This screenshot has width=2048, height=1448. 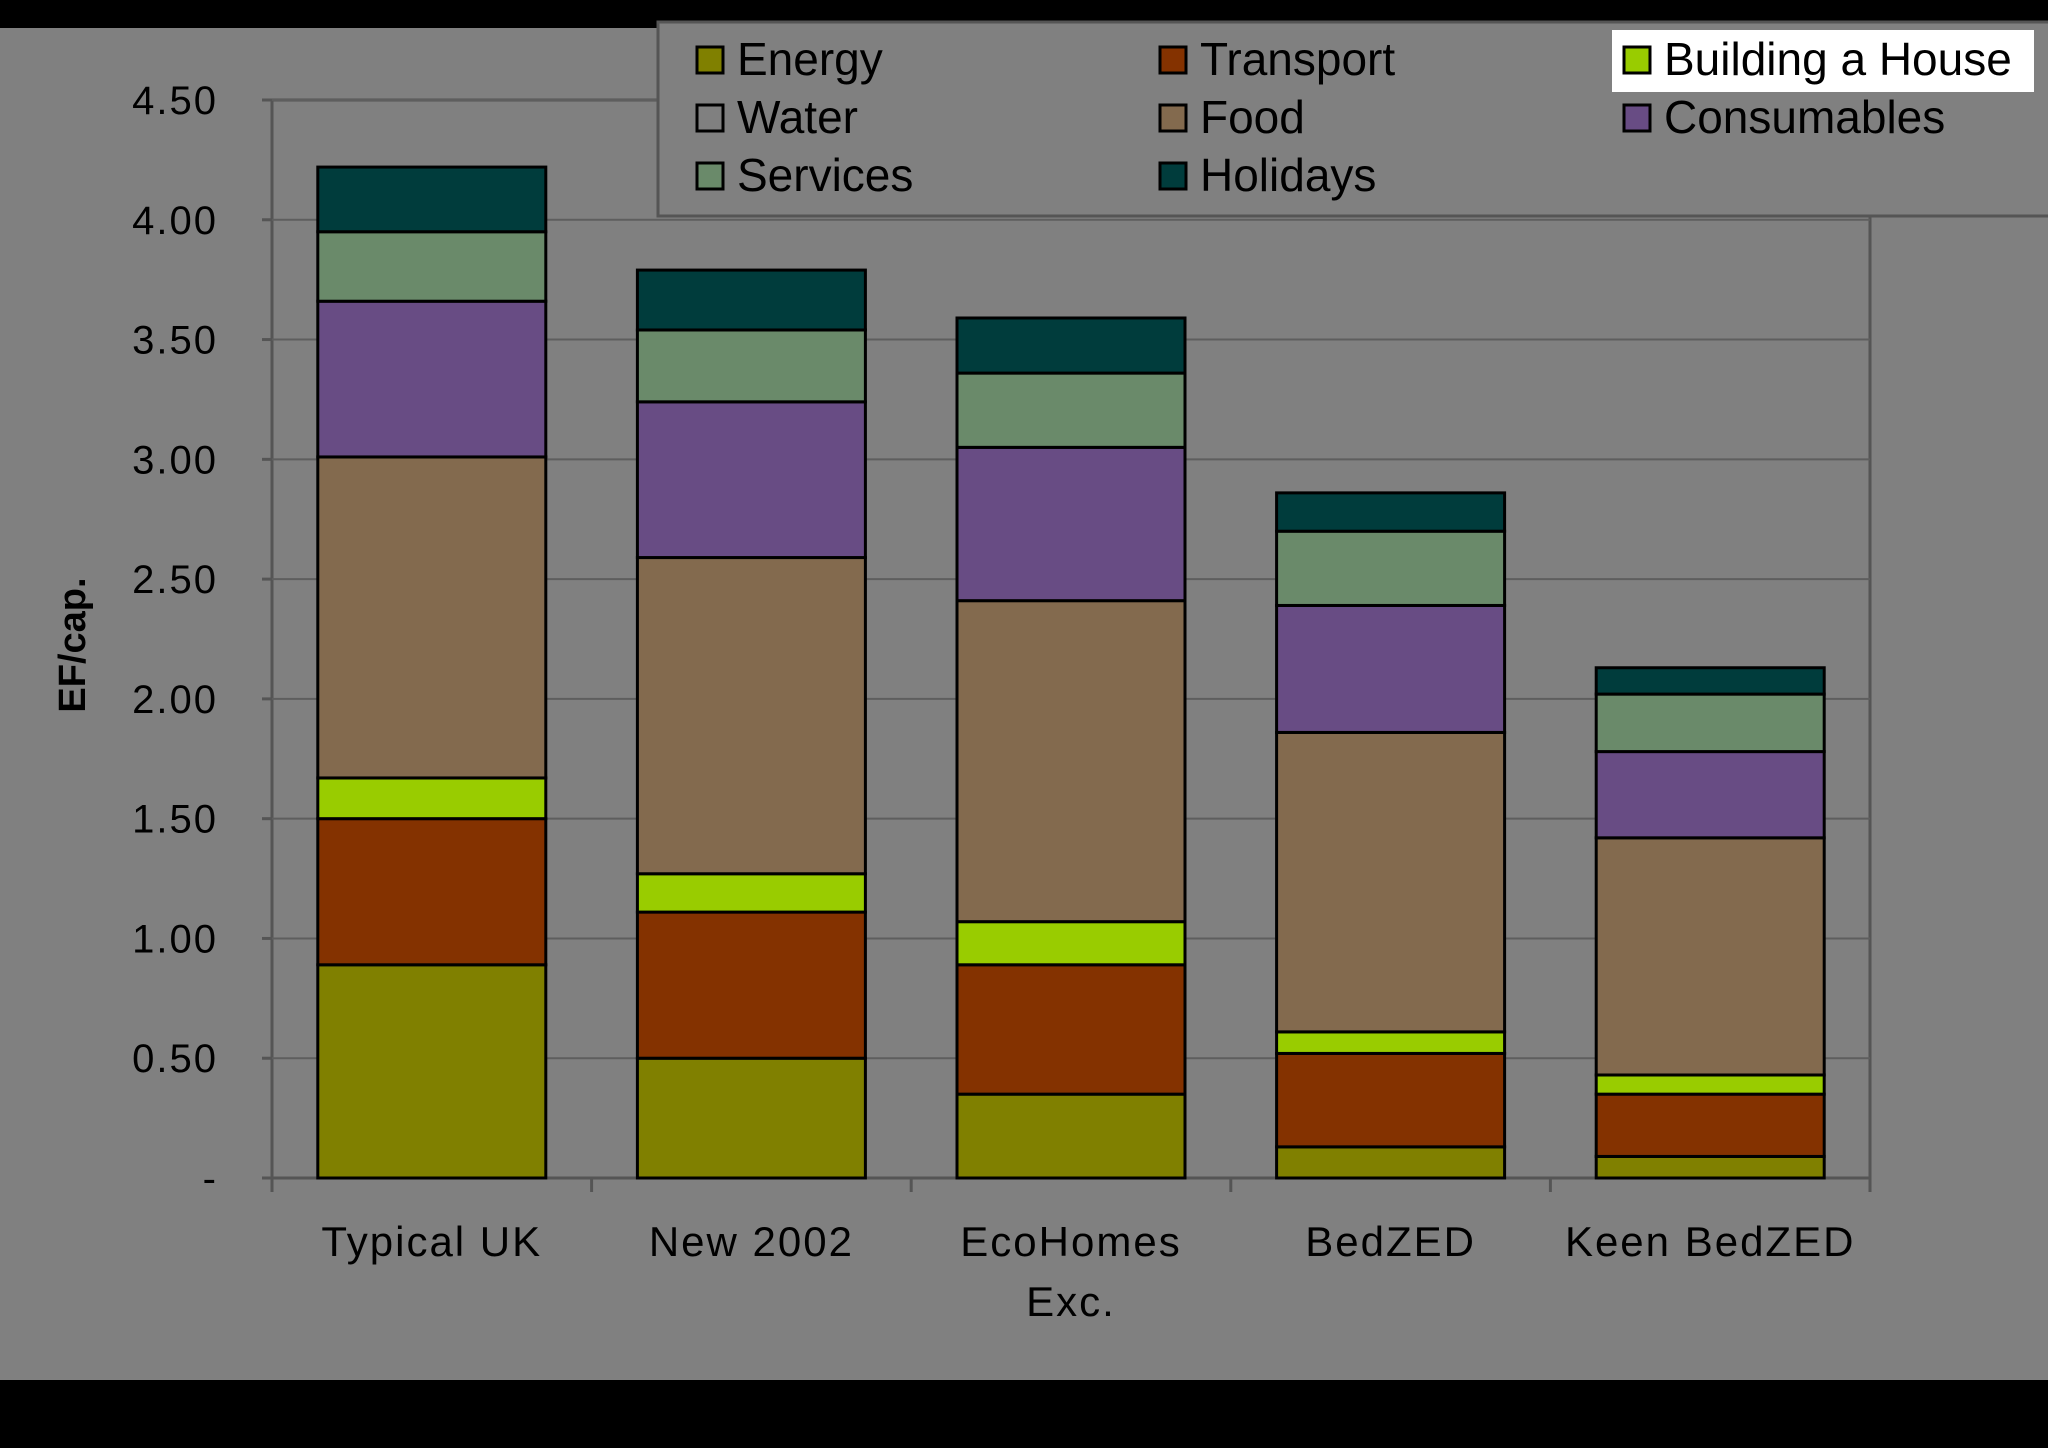 What do you see at coordinates (1710, 1241) in the screenshot?
I see `category-label: Keen BedZED` at bounding box center [1710, 1241].